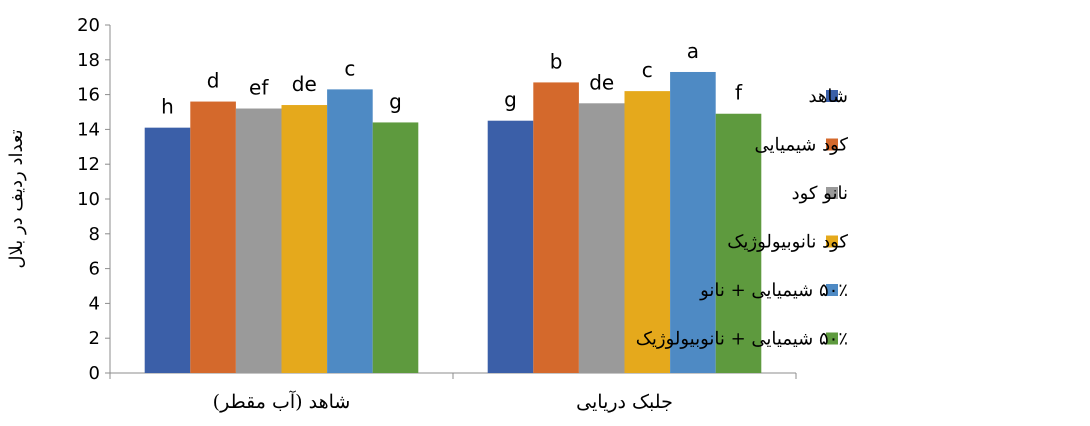 The width and height of the screenshot is (1090, 426). Describe the element at coordinates (556, 61) in the screenshot. I see `bar-significance-label: b` at that location.